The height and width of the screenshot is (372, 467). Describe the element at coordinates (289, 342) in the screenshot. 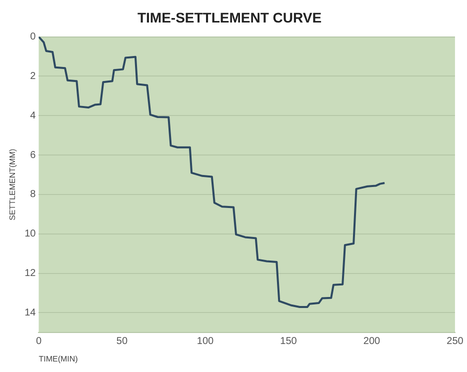

I see `x-tick-label: 150` at that location.